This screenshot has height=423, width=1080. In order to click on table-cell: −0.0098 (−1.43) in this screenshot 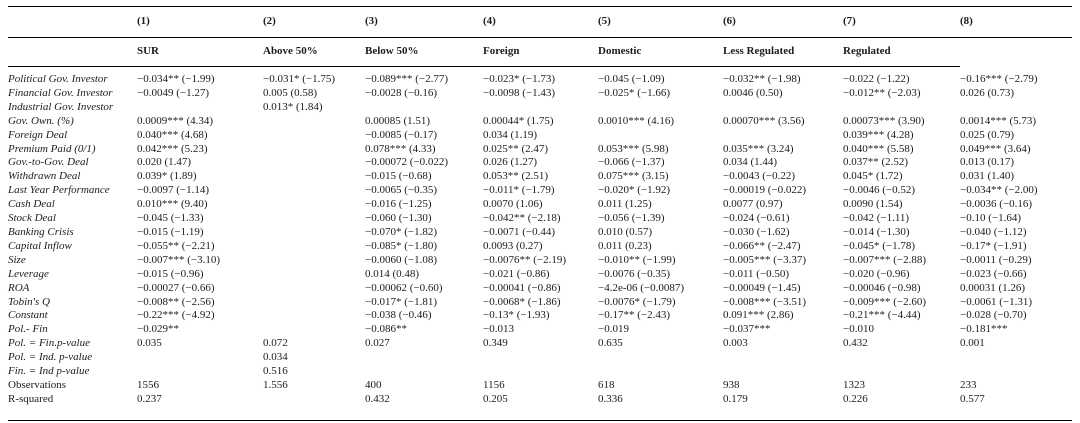, I will do `click(519, 92)`.